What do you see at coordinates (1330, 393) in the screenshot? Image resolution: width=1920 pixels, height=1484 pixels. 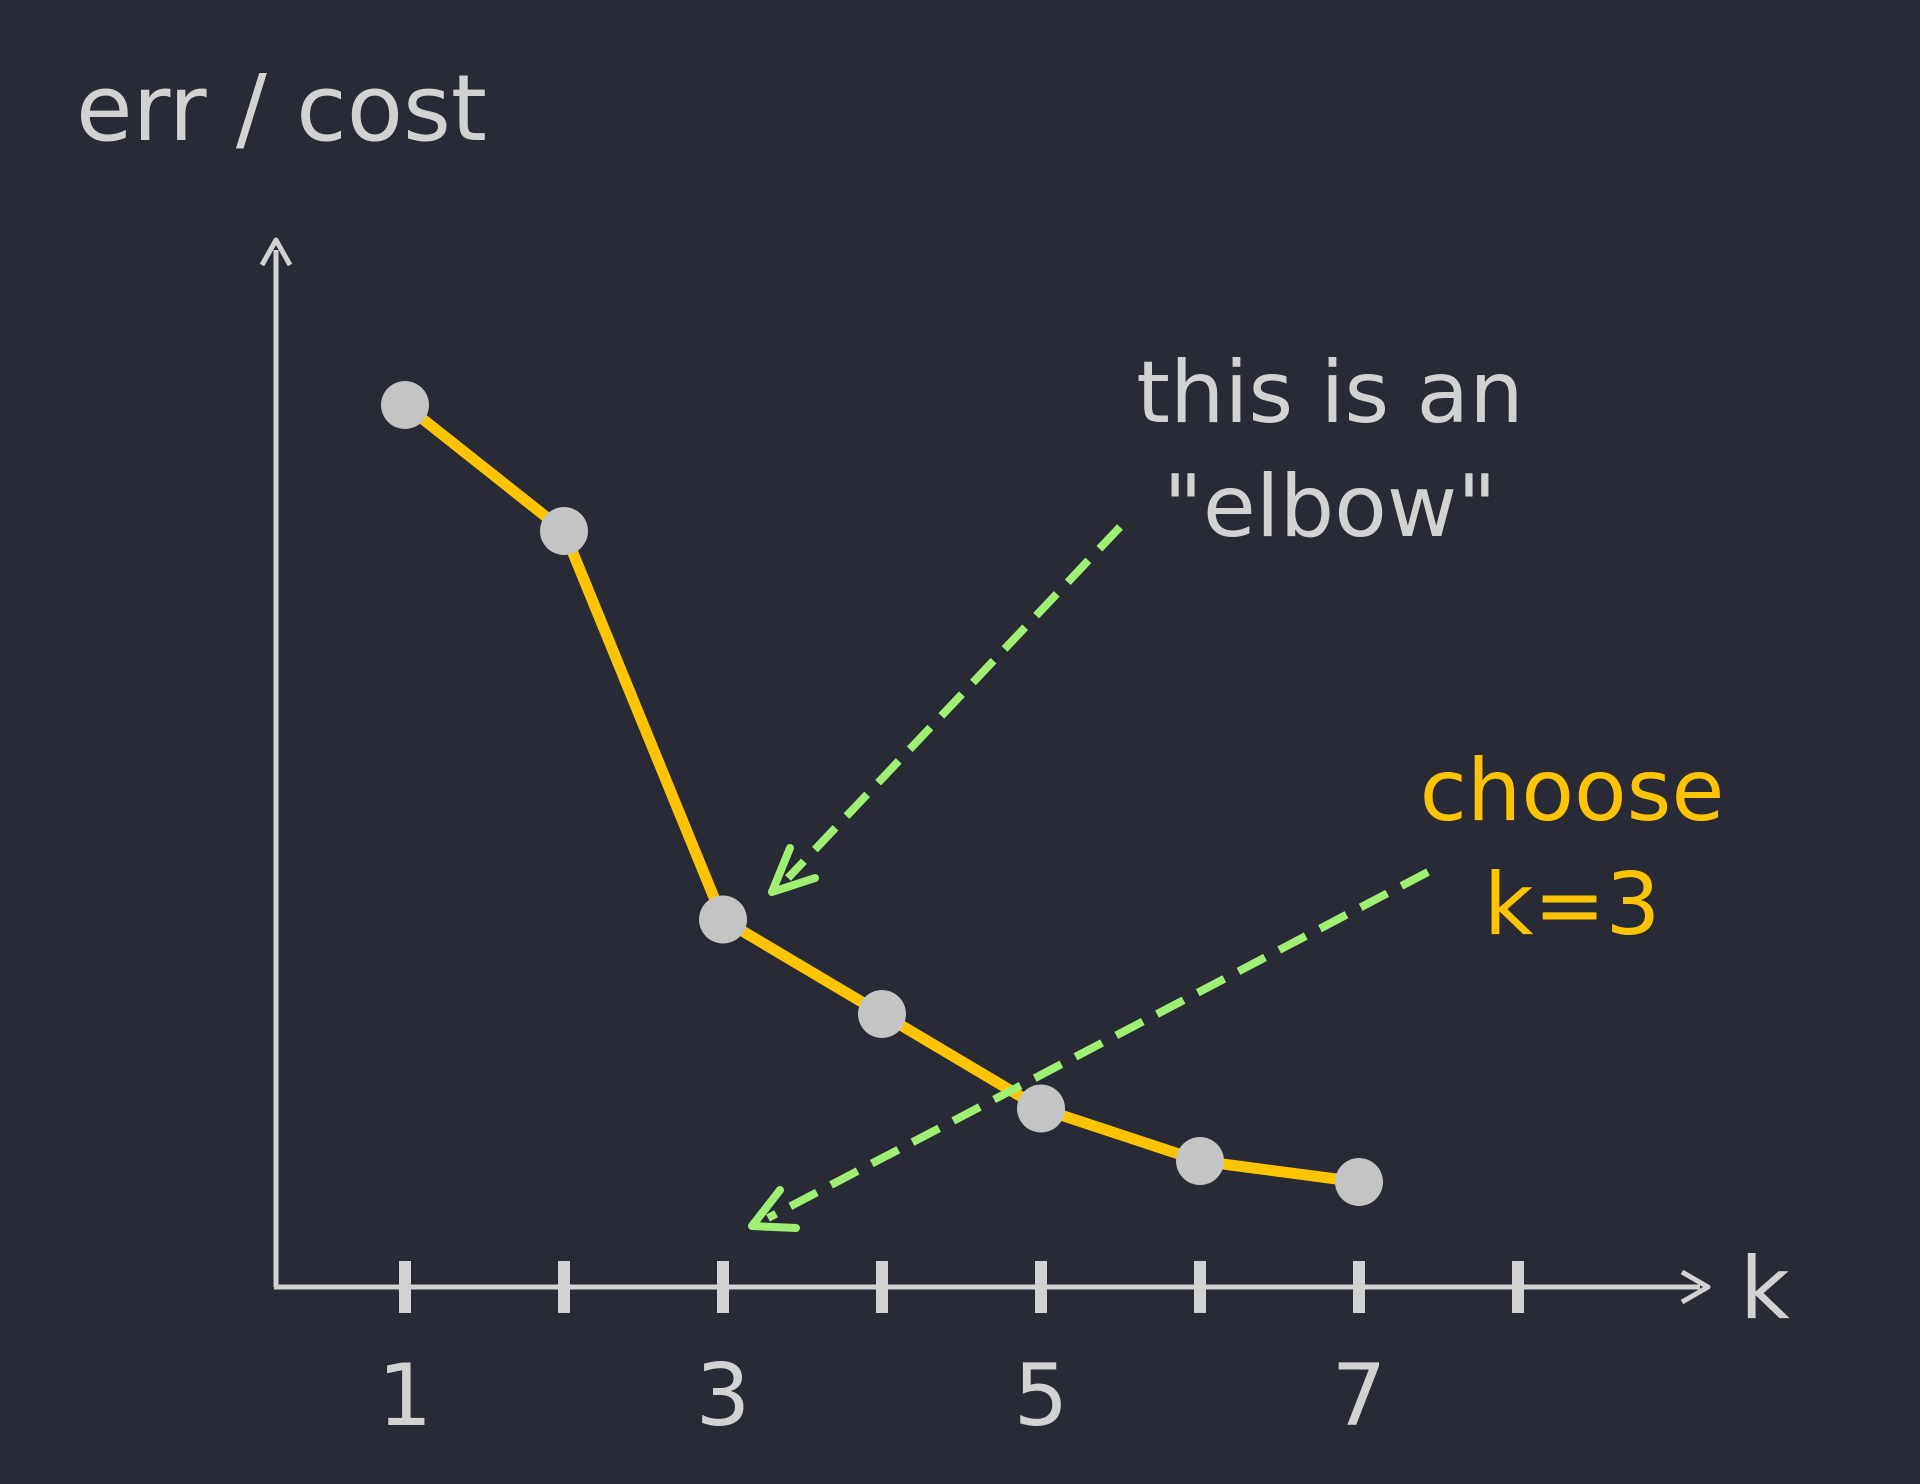 I see `annotation-elbow-line-1: this is an` at bounding box center [1330, 393].